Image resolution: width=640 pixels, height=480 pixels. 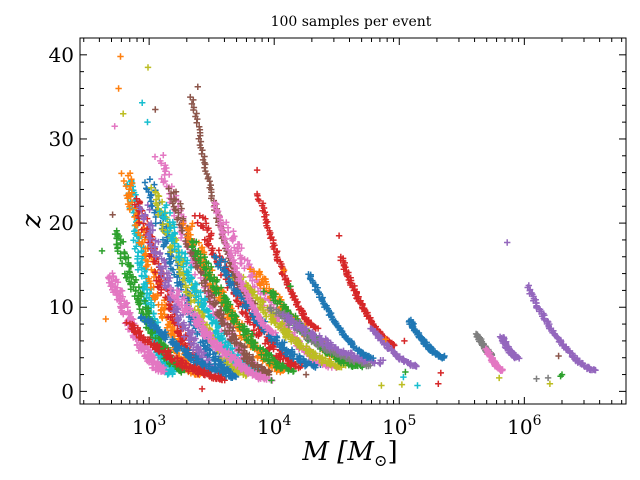 I want to click on x-axis-label: M [M⊙], so click(x=349, y=453).